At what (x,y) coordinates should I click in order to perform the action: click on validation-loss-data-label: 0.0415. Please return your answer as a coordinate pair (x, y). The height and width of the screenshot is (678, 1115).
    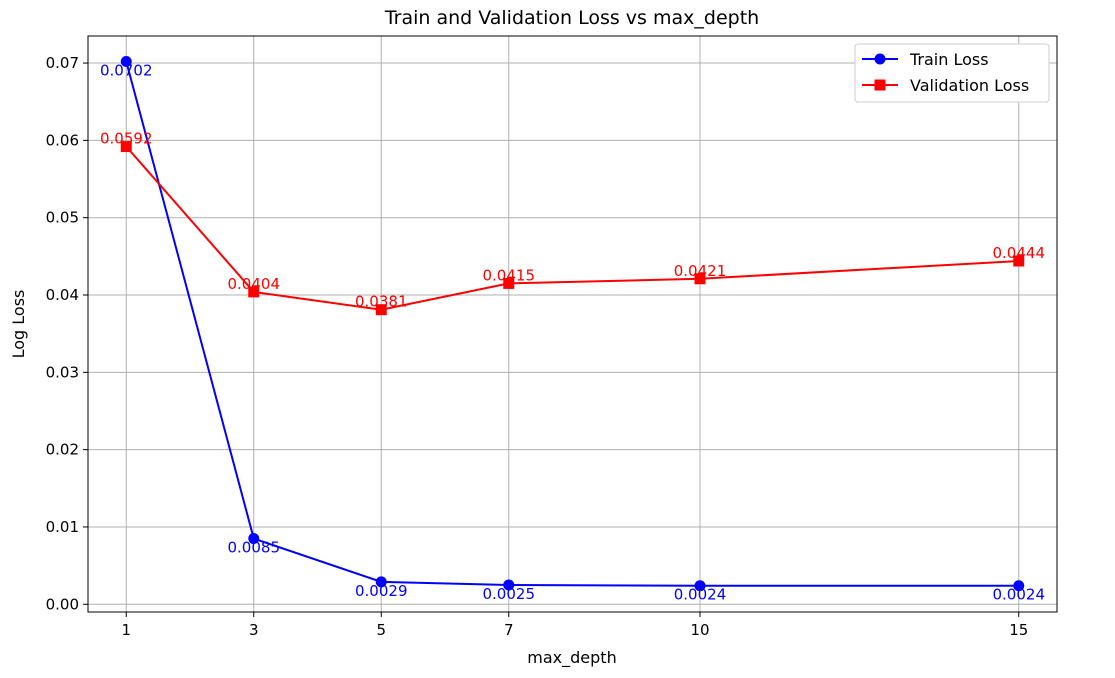
    Looking at the image, I should click on (509, 275).